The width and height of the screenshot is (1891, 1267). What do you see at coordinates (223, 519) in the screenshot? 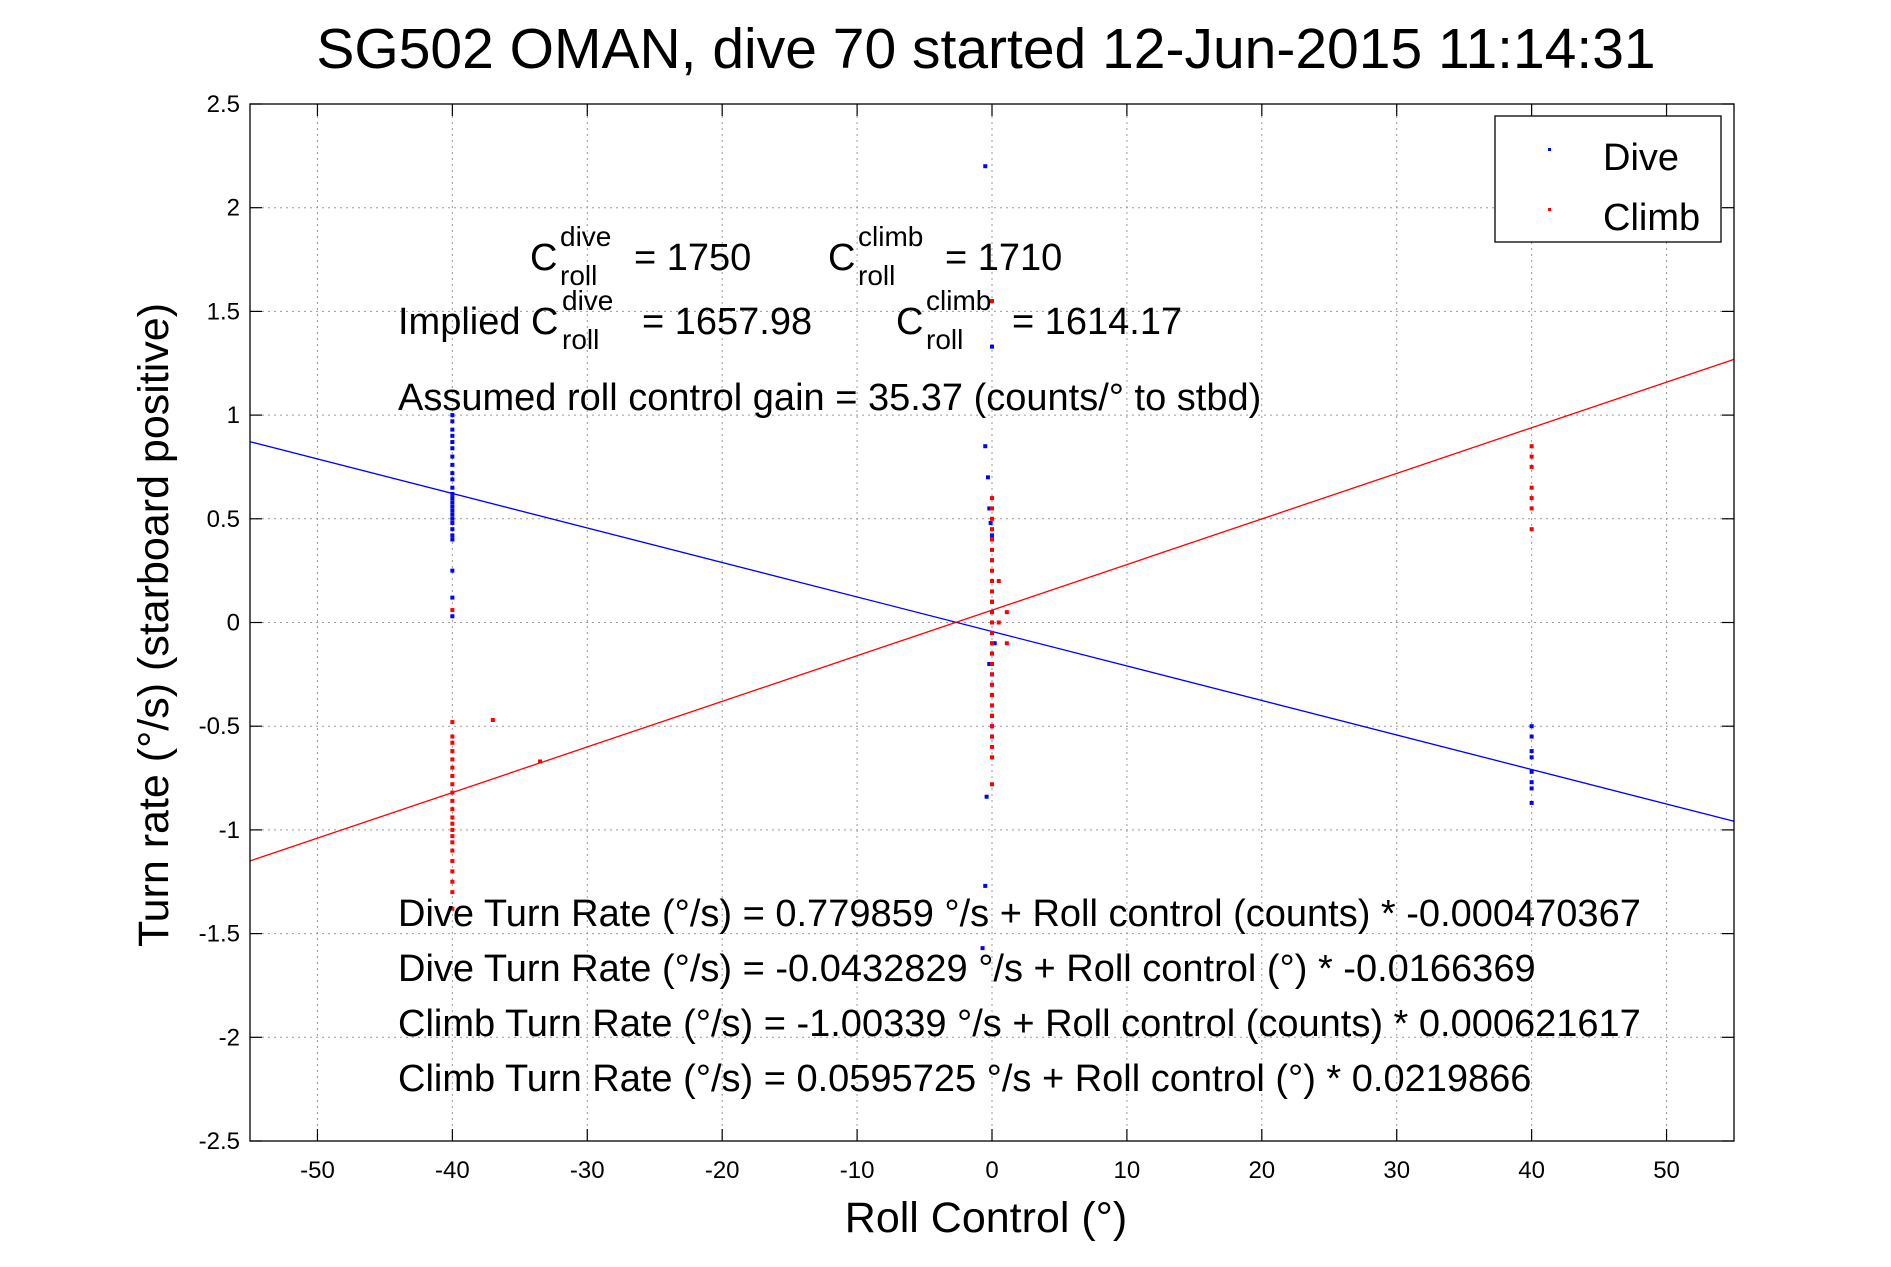
I see `y-tick-label: 0.5` at bounding box center [223, 519].